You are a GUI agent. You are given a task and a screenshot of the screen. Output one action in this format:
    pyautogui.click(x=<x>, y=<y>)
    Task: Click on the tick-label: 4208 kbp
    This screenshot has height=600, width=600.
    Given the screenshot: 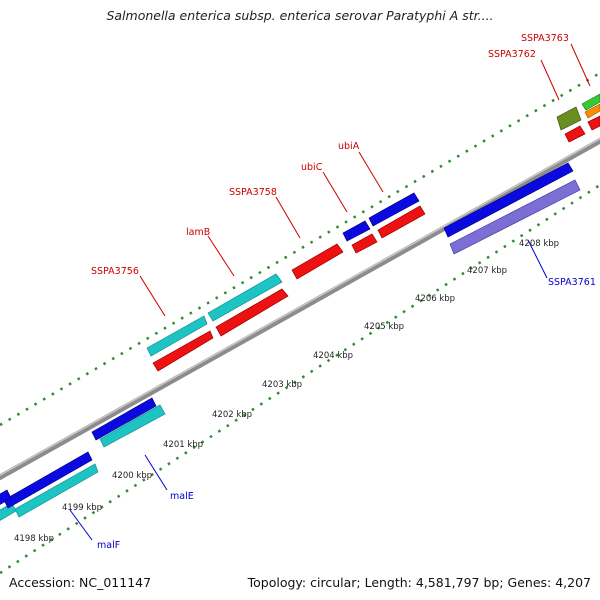 What is the action you would take?
    pyautogui.click(x=539, y=244)
    